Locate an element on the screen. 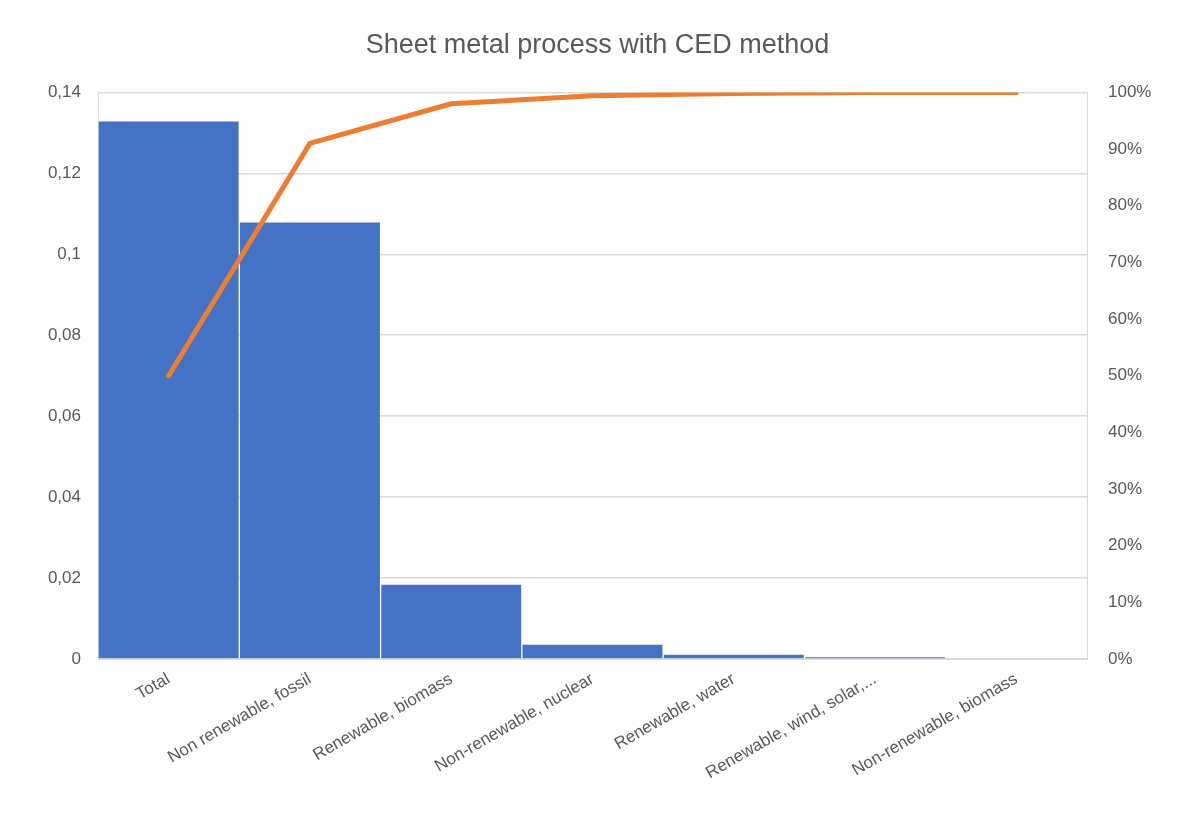 The height and width of the screenshot is (839, 1189). y2-tick-label: 50% is located at coordinates (1125, 375).